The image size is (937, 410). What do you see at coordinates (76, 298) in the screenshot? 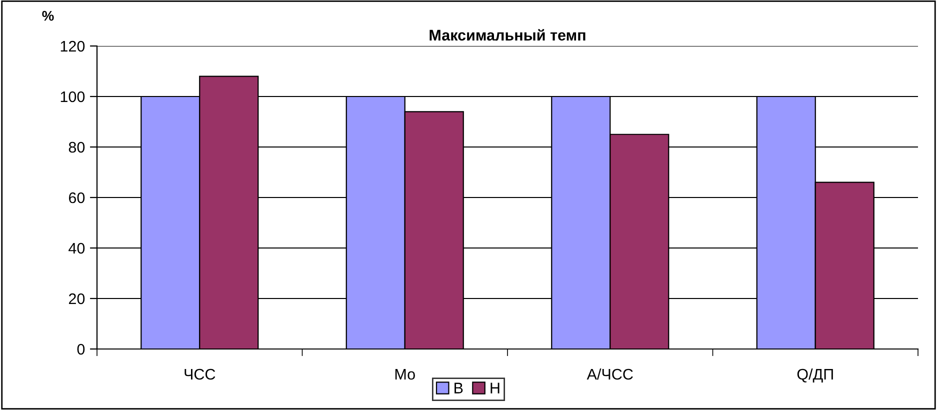
I see `y-tick-label: 20` at bounding box center [76, 298].